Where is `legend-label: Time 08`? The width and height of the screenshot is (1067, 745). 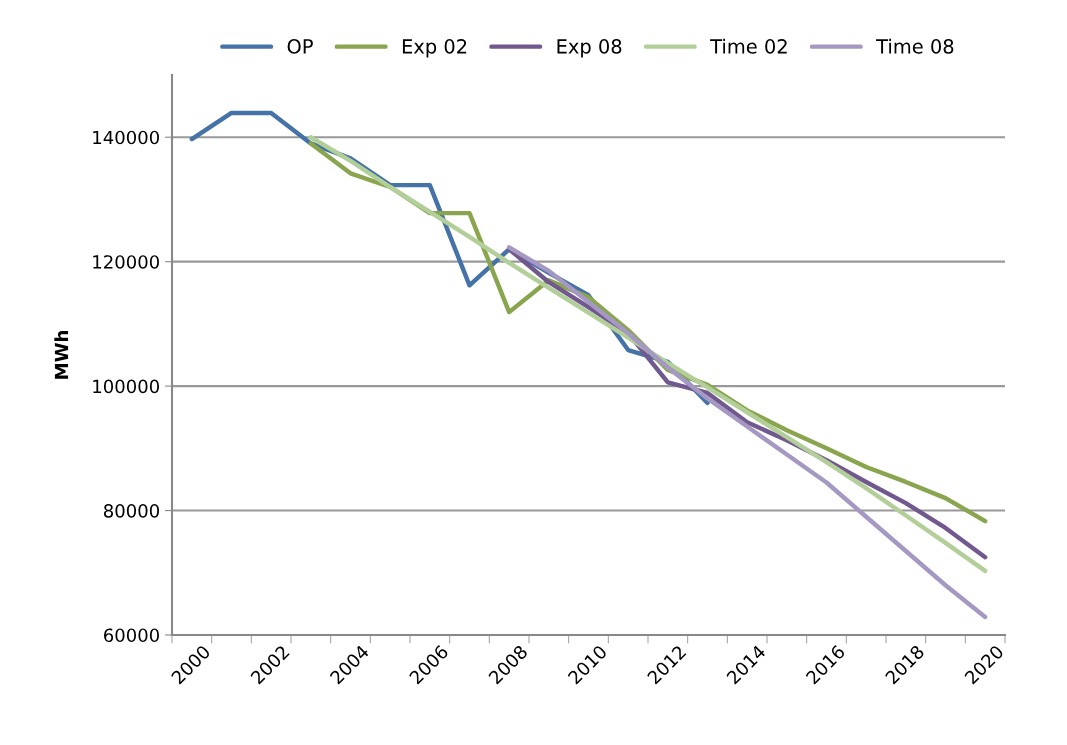 legend-label: Time 08 is located at coordinates (915, 46).